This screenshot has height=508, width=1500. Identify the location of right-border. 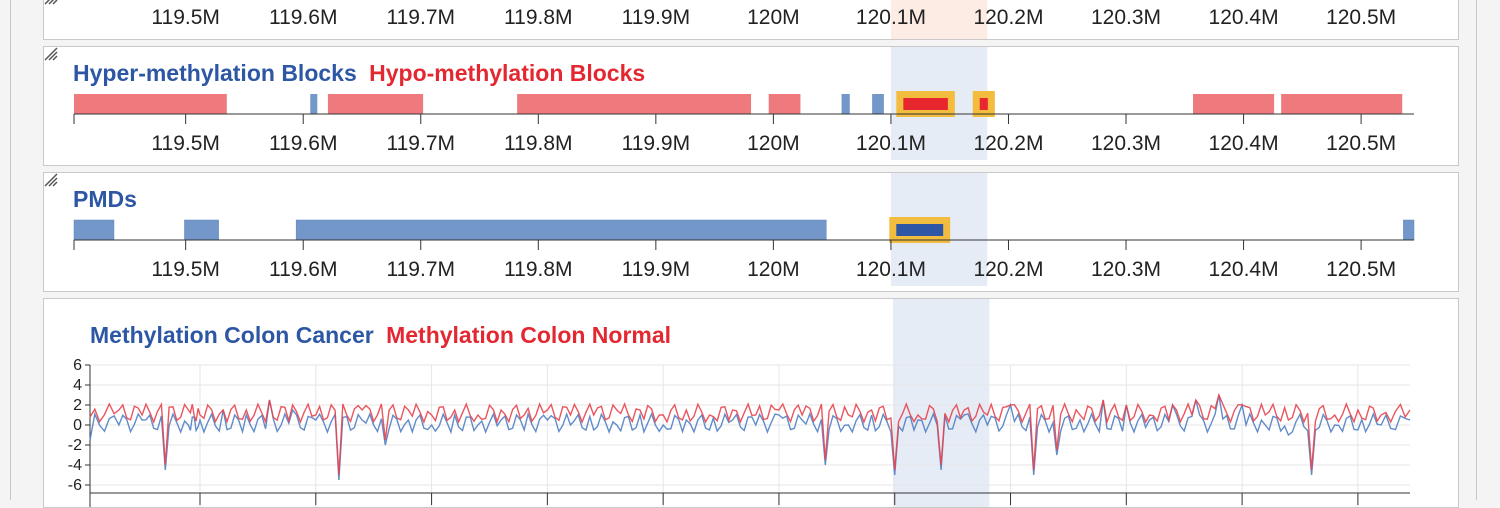
(1476, 250).